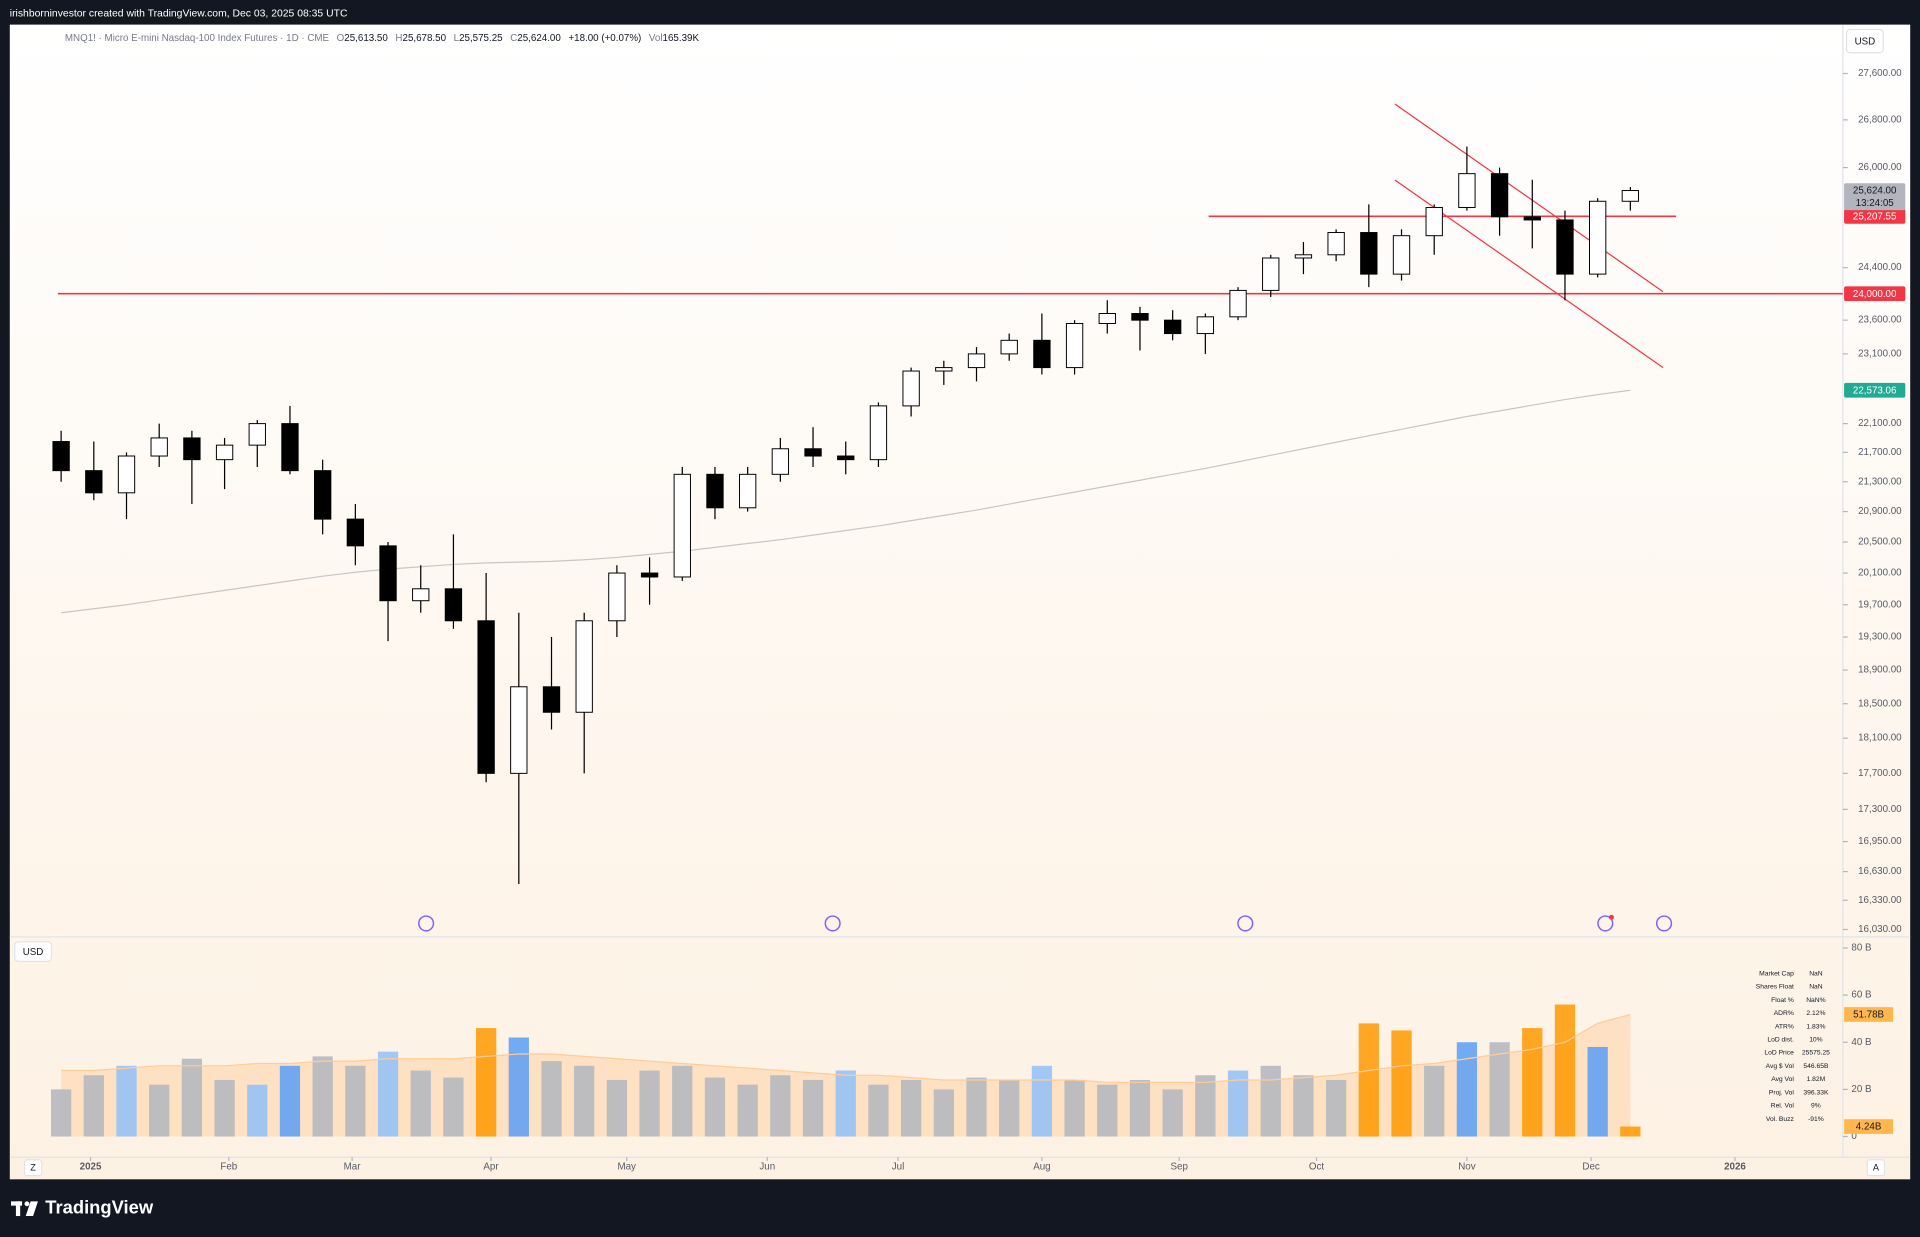 The width and height of the screenshot is (1920, 1237). I want to click on stats-key: Float %, so click(1782, 1000).